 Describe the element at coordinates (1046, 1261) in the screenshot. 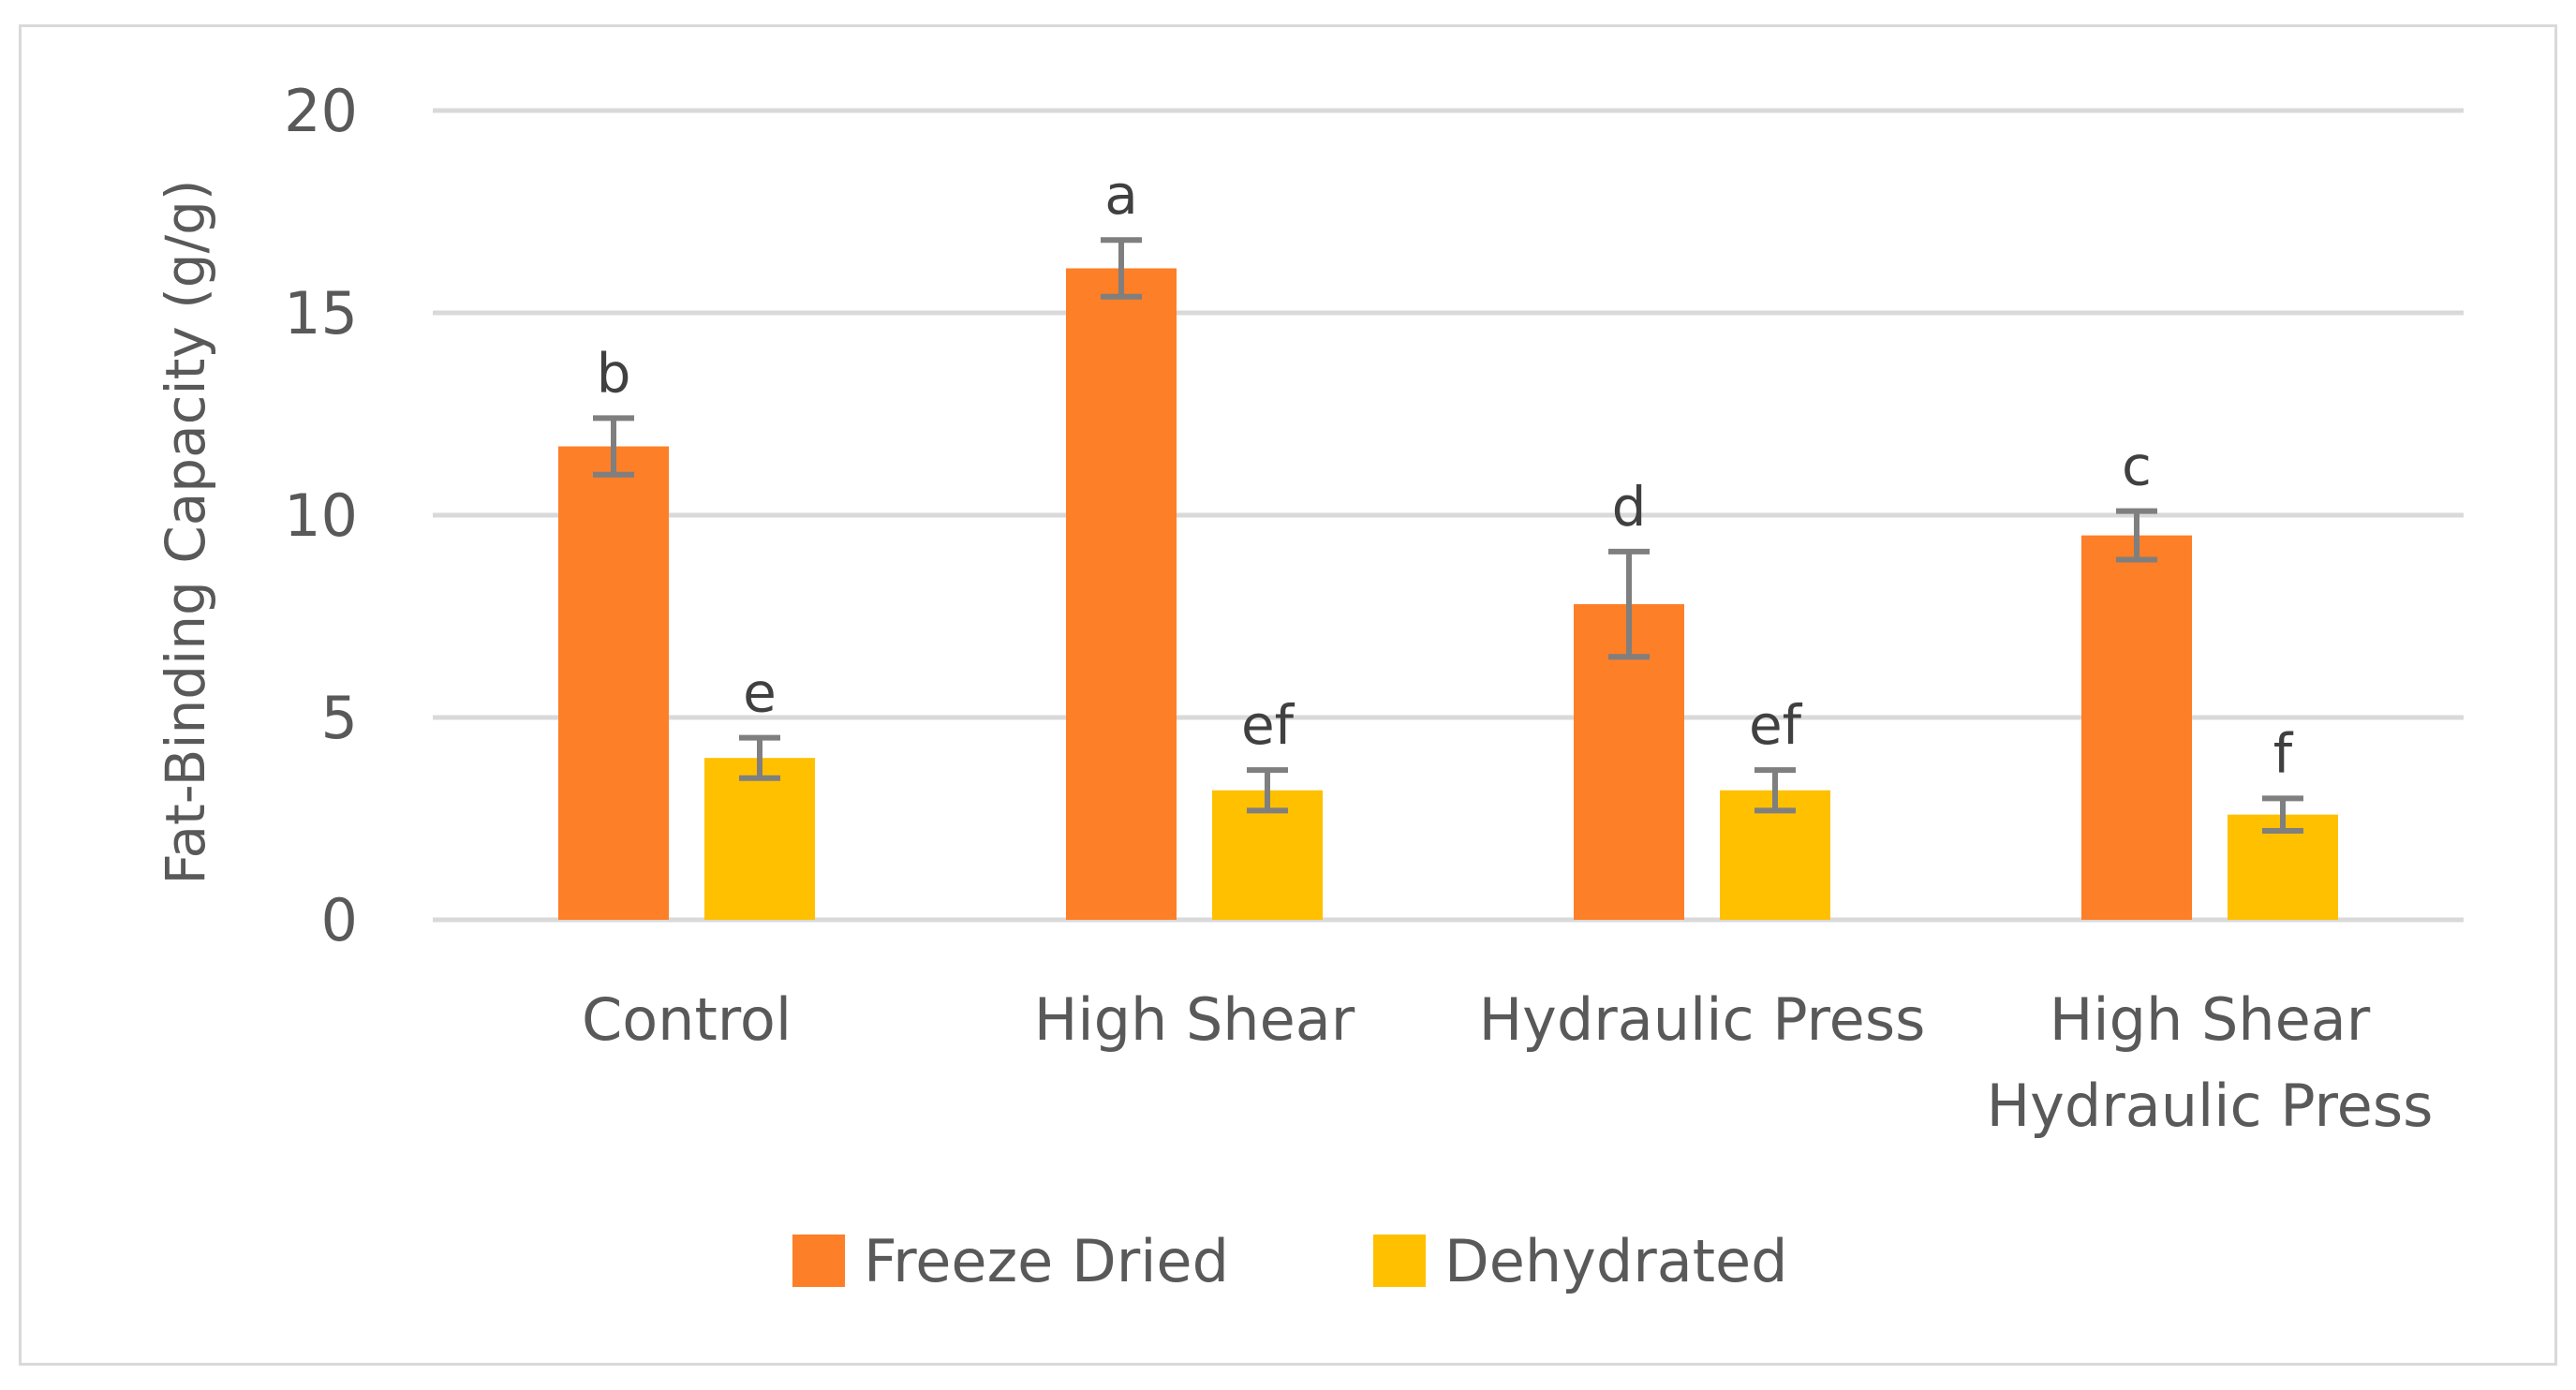

I see `legend-label: Freeze Dried` at that location.